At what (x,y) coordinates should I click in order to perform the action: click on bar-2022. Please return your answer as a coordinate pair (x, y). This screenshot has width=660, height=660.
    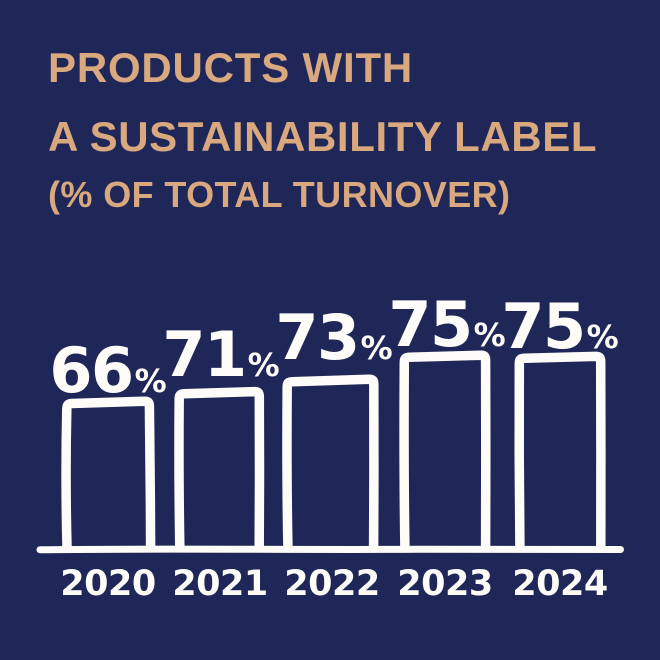
    Looking at the image, I should click on (330, 463).